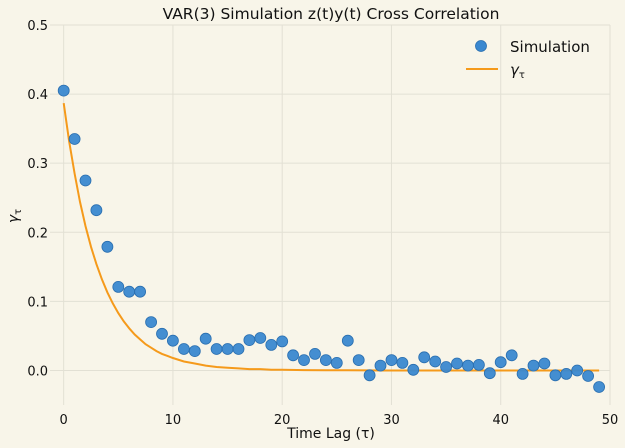  What do you see at coordinates (37, 95) in the screenshot?
I see `y-tick-label: 0.4` at bounding box center [37, 95].